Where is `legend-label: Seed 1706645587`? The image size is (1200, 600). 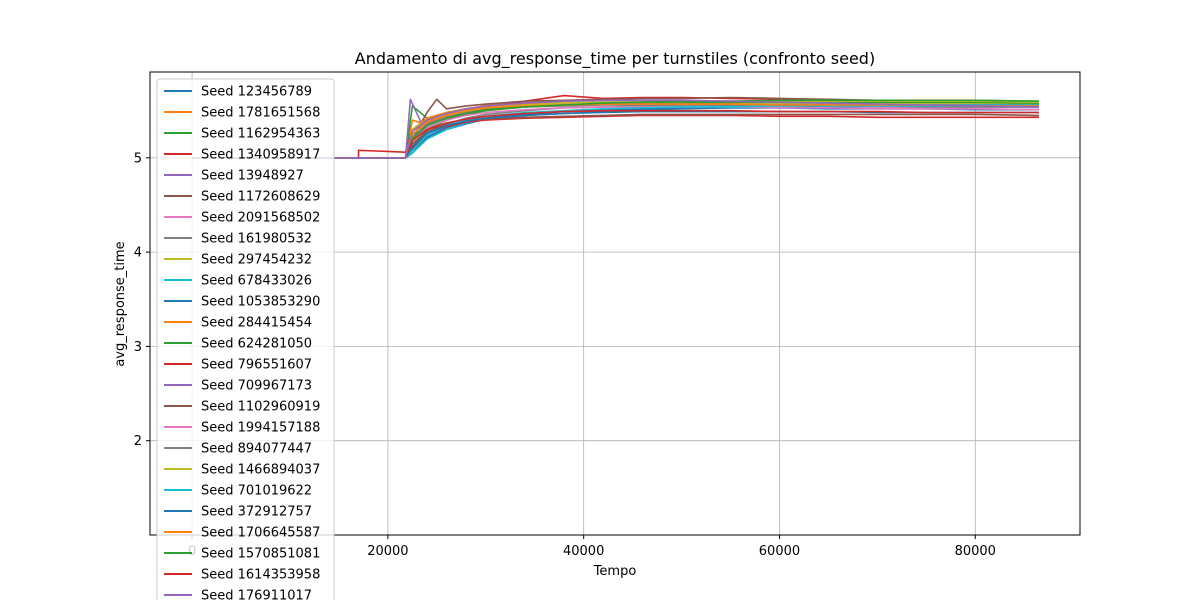
legend-label: Seed 1706645587 is located at coordinates (260, 533).